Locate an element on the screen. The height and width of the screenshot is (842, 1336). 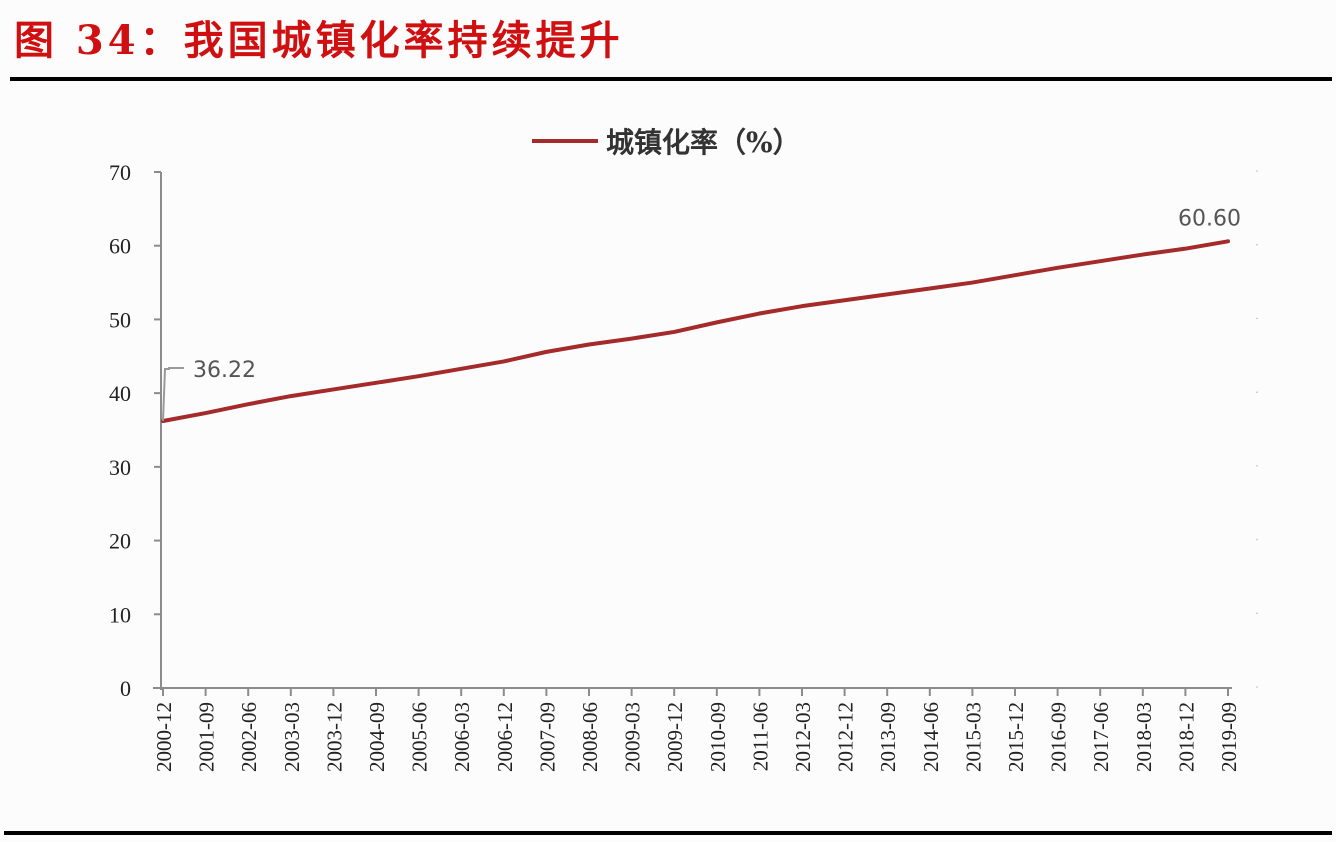
x-tick-label: 2003-12 is located at coordinates (334, 737).